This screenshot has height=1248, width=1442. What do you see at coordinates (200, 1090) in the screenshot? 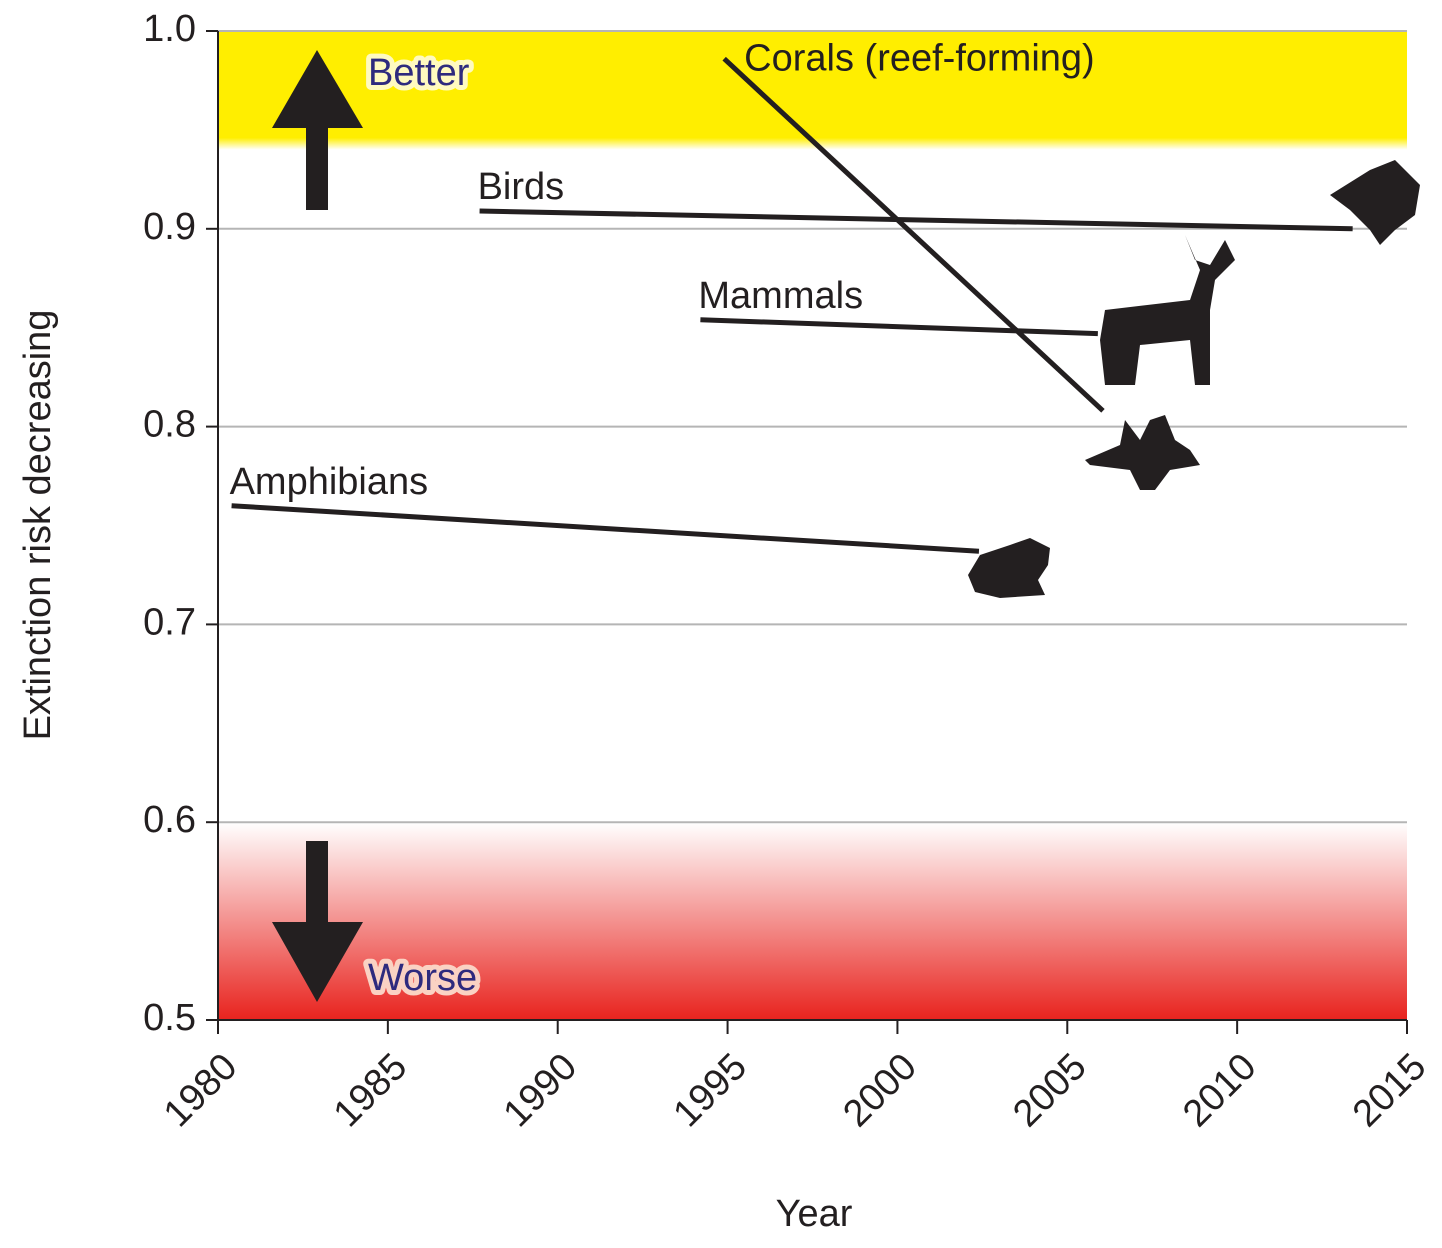
I see `x-tick-label: 1980` at bounding box center [200, 1090].